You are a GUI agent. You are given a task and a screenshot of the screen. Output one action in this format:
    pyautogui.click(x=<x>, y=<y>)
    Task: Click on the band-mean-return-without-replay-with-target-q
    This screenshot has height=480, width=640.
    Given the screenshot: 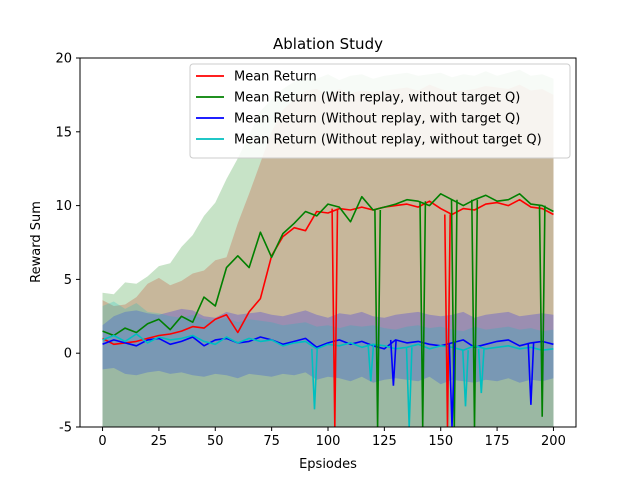 What is the action you would take?
    pyautogui.click(x=328, y=346)
    